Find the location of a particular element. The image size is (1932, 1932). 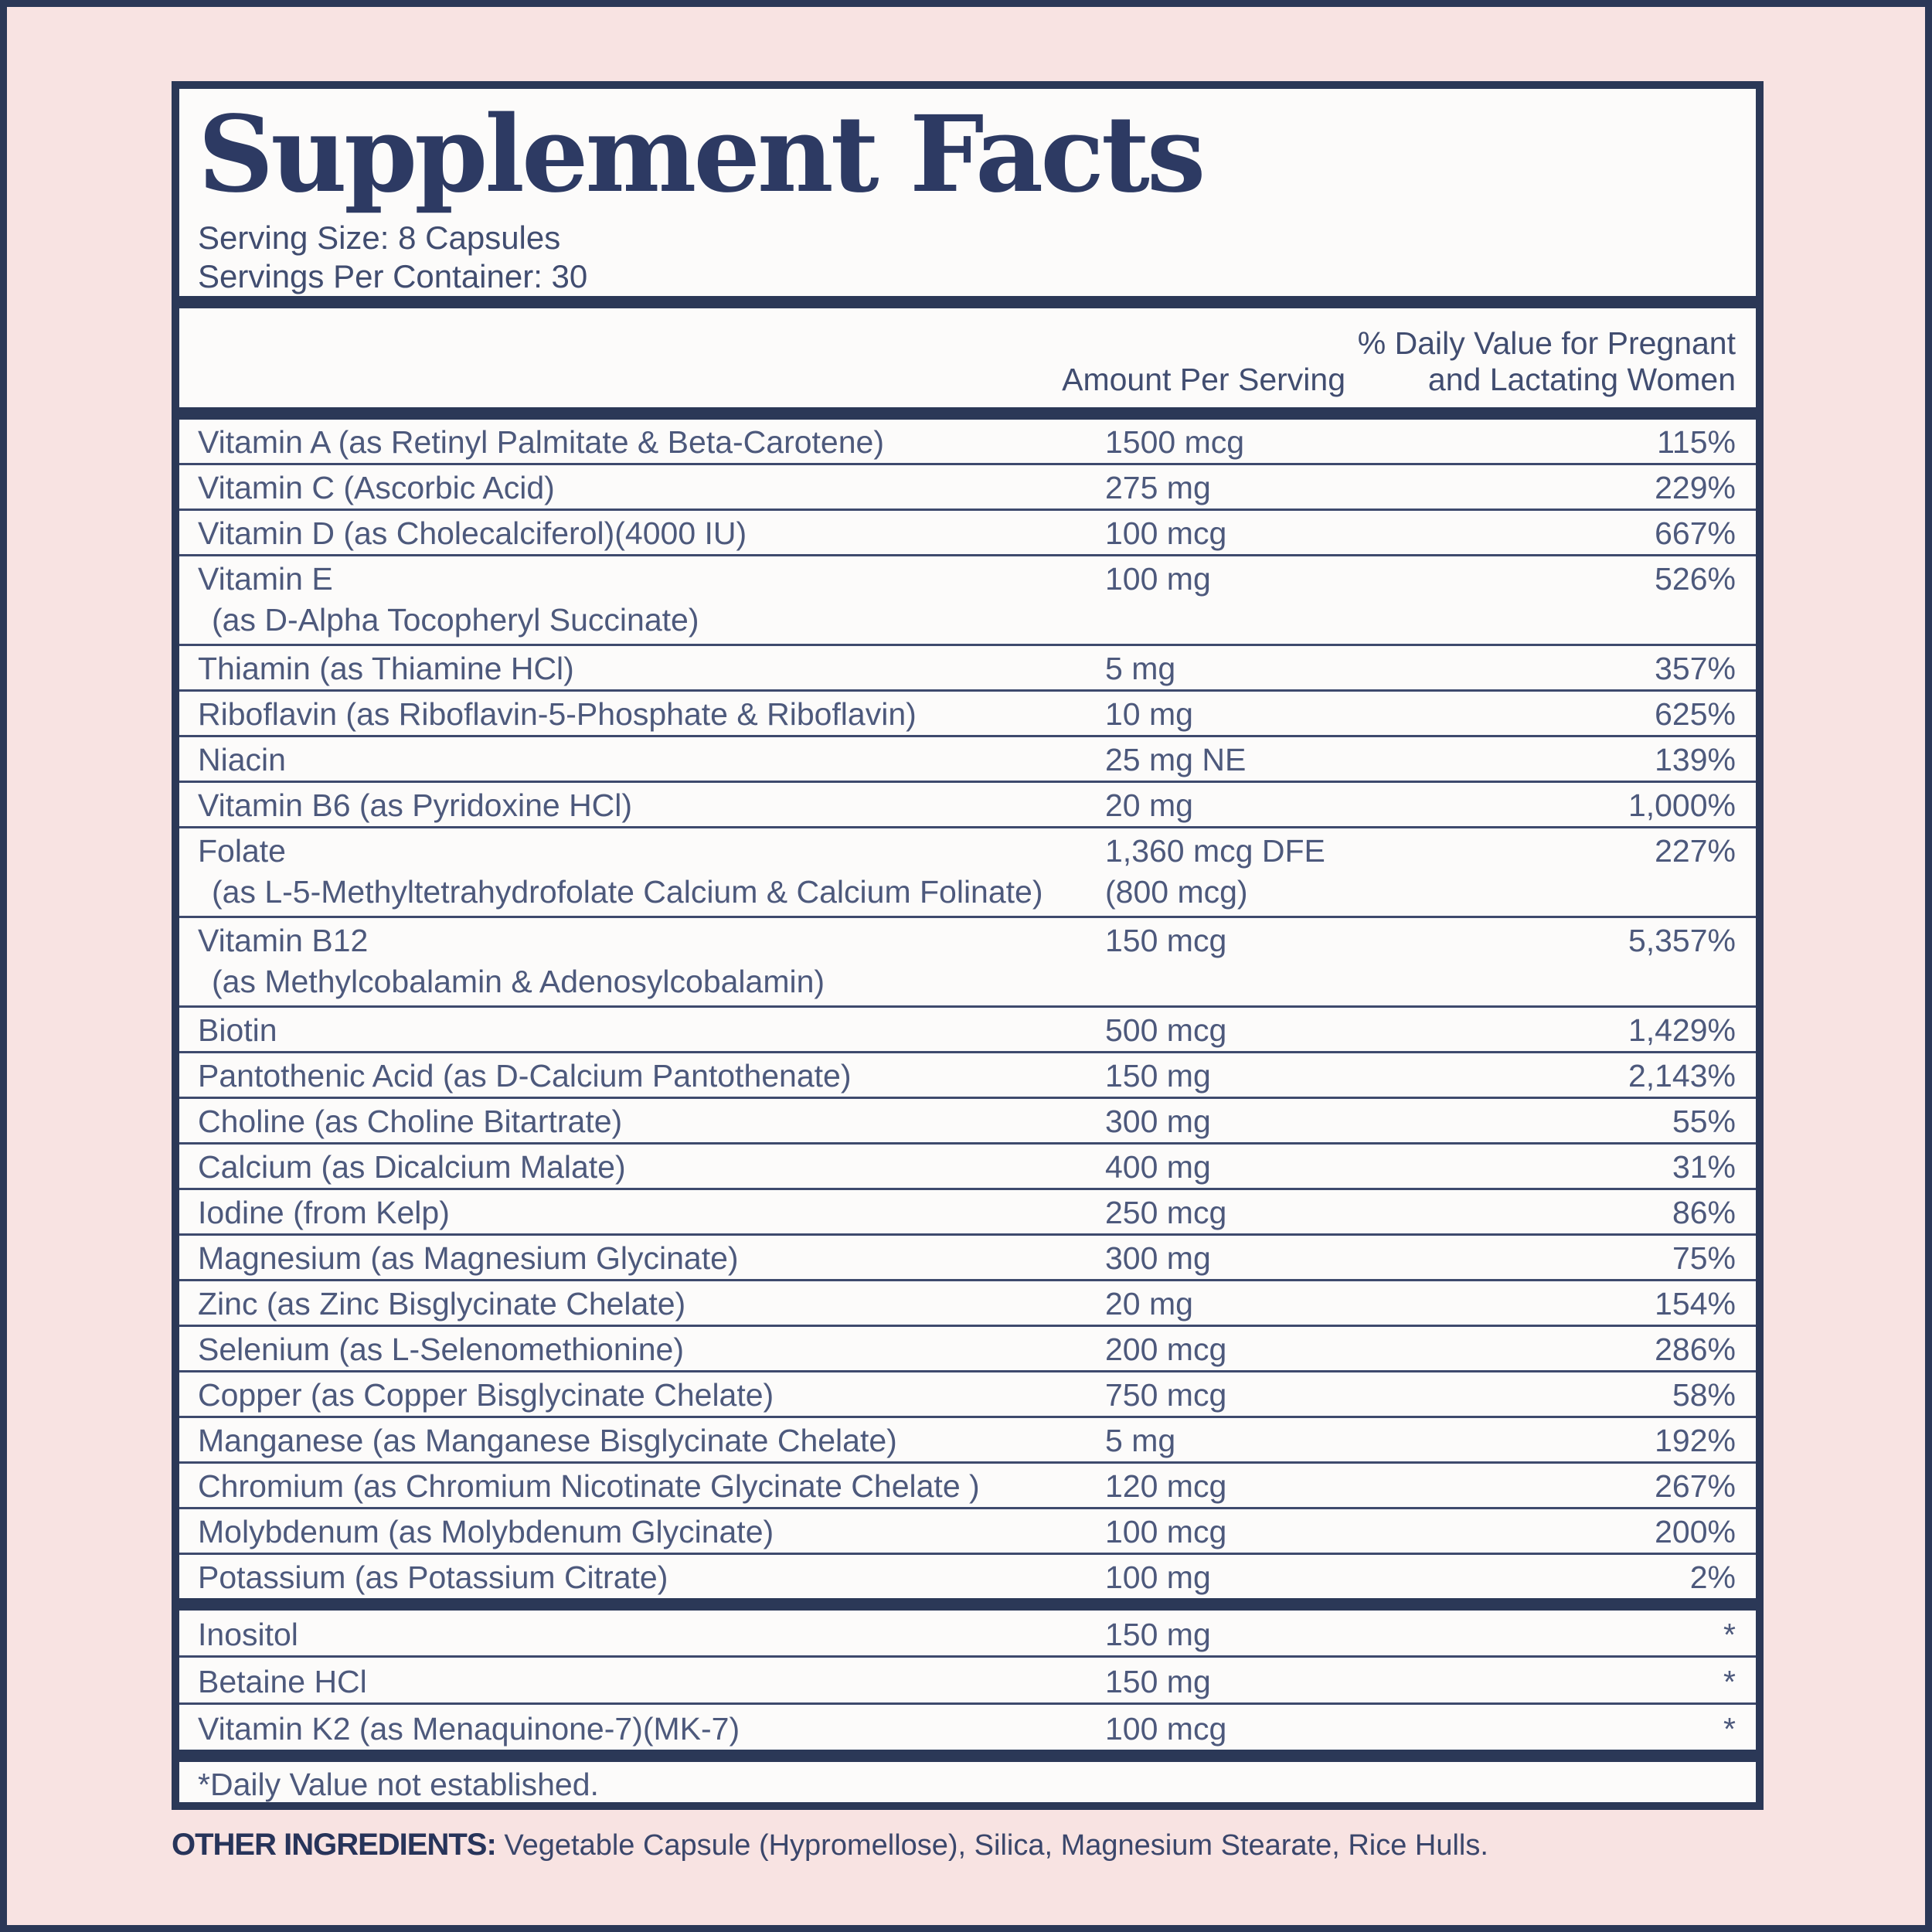

nutrient-name-line1: Zinc (as Zinc Bisglycinate Chelate) is located at coordinates (442, 1304).